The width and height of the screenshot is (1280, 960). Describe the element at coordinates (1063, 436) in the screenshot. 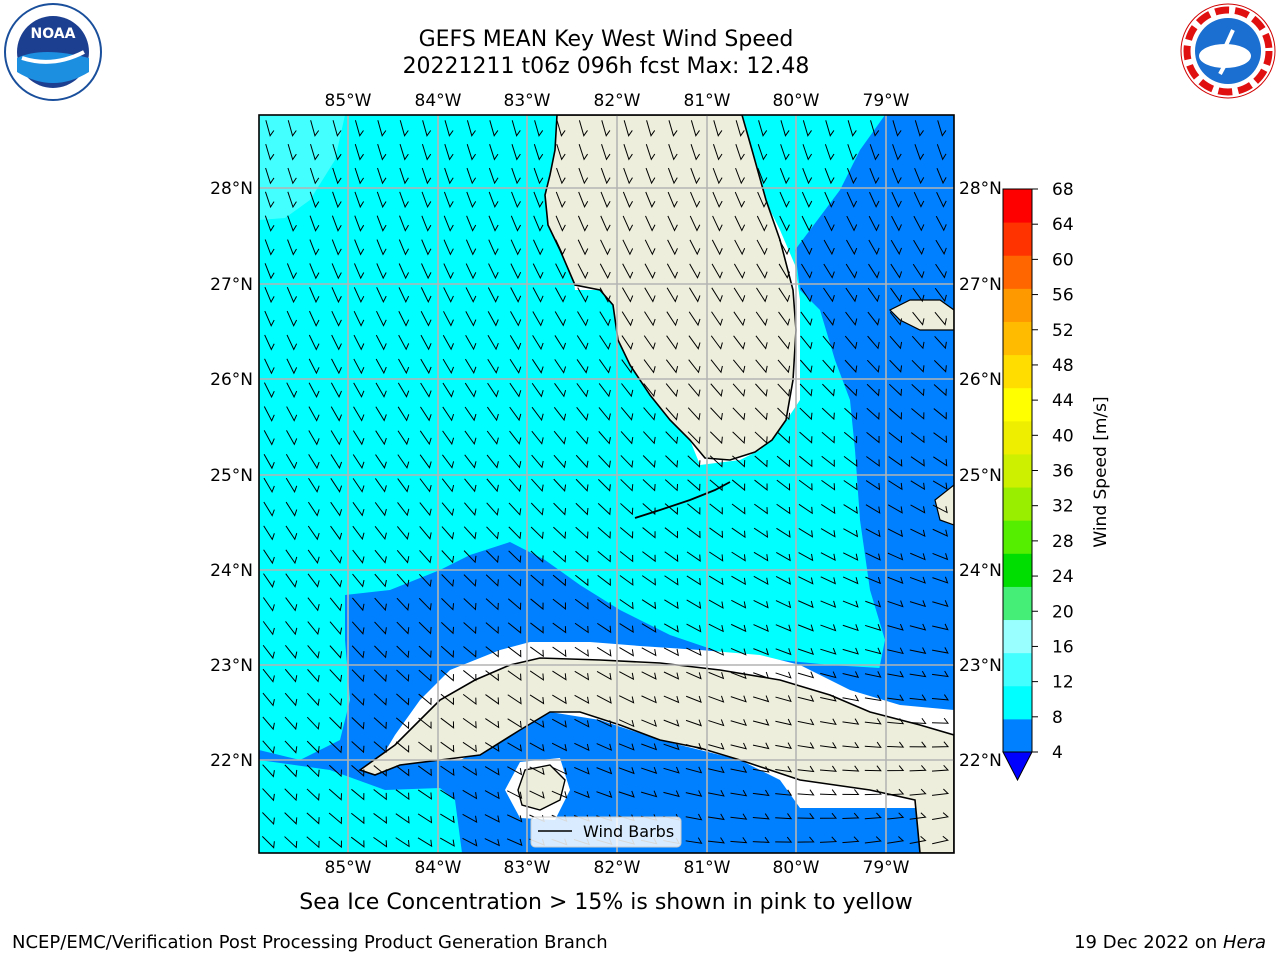

I see `colorbar-tick-label: 40` at that location.